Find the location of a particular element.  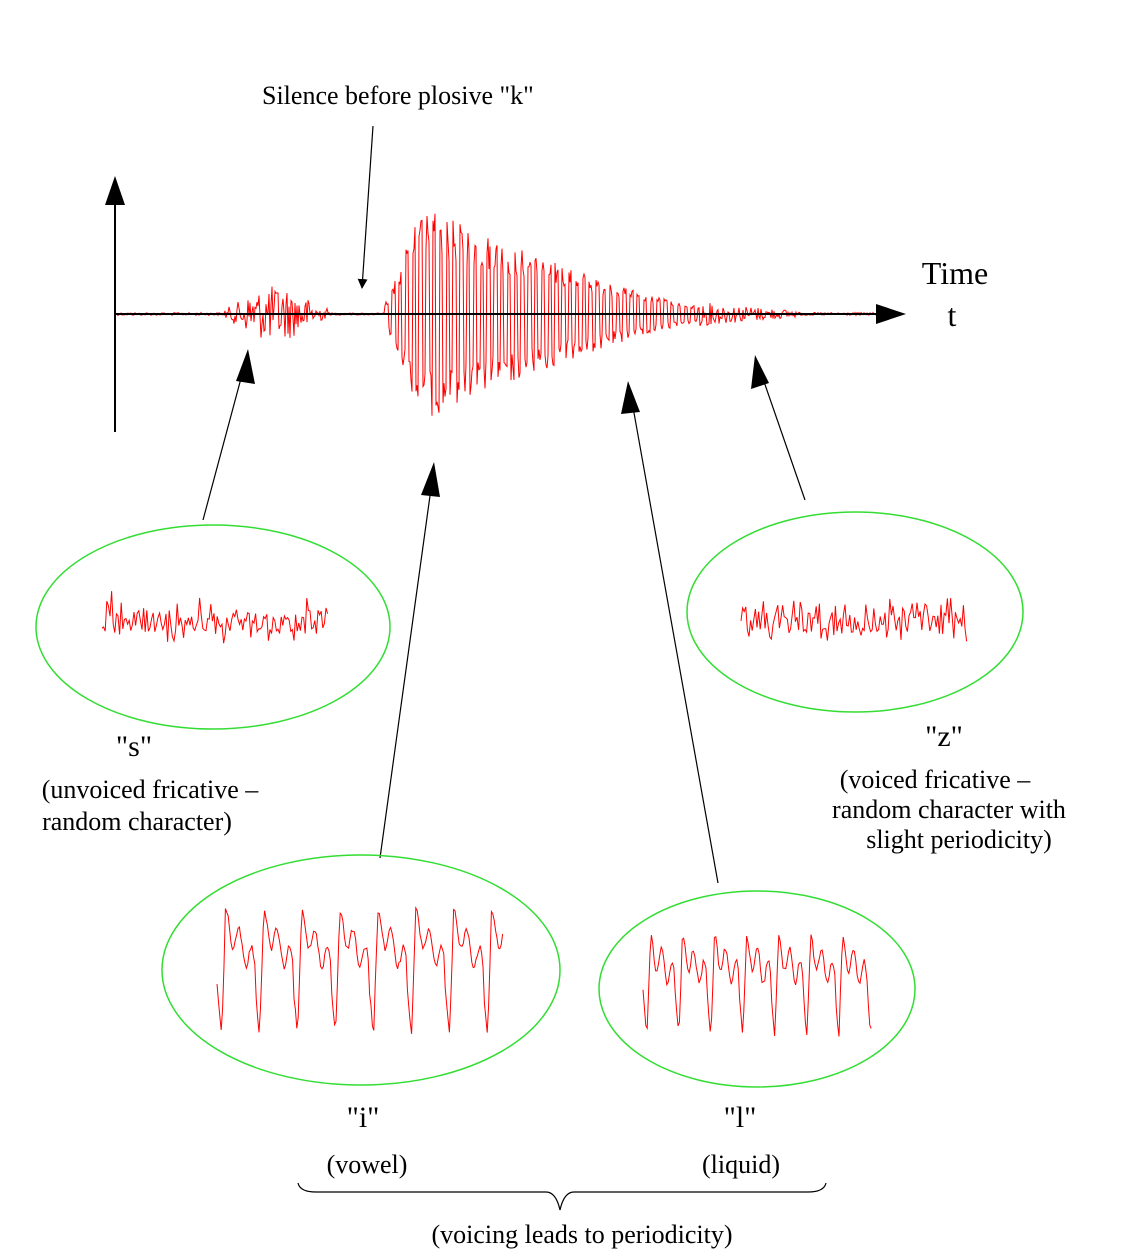

z-description-line1: (voiced fricative – is located at coordinates (936, 779).